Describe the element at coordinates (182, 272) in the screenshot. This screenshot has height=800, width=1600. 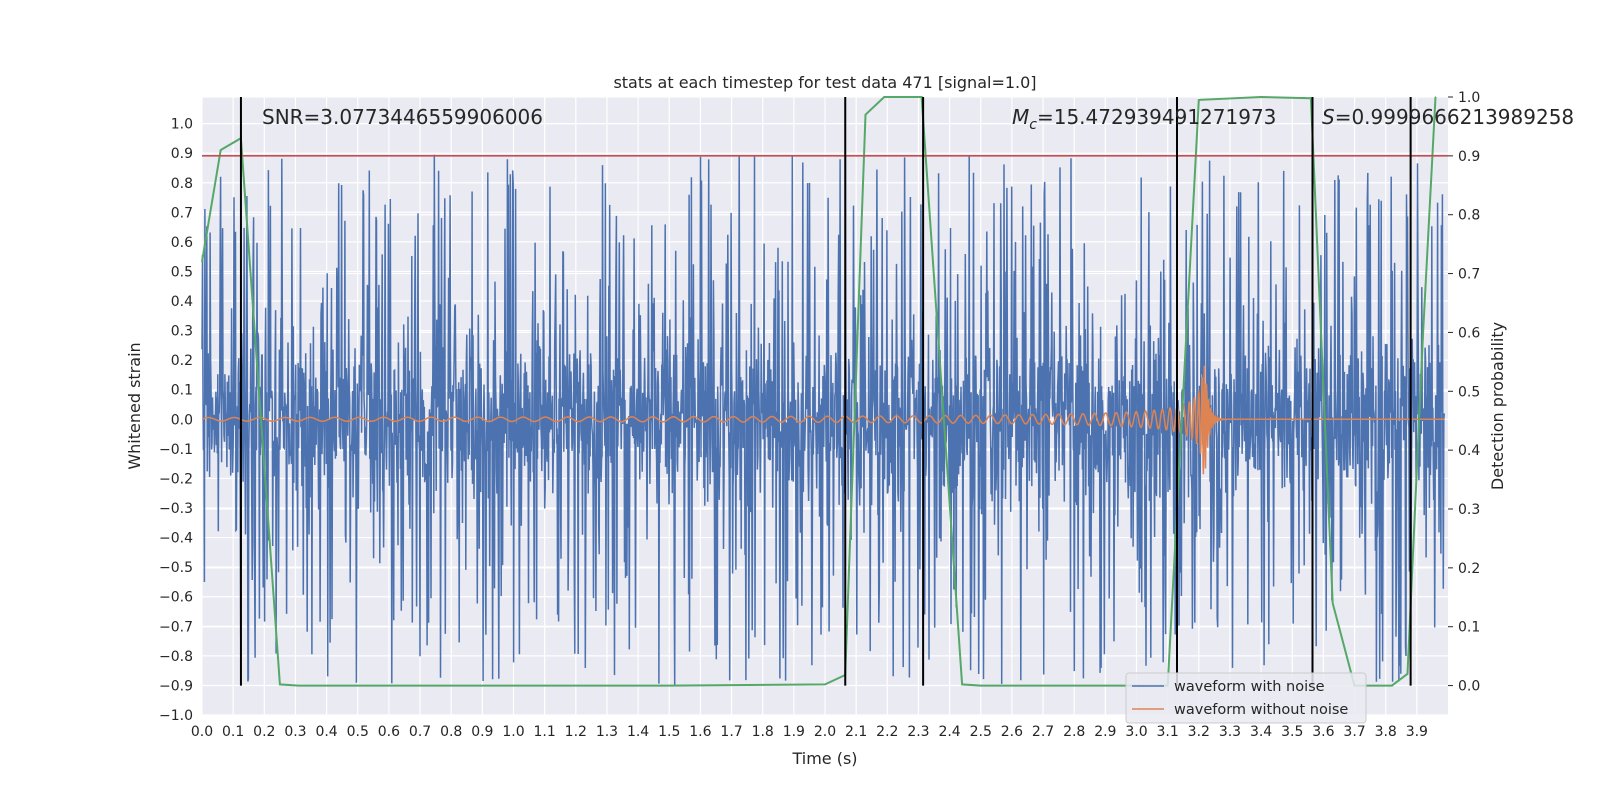
I see `y-tick-label: 0.5` at that location.